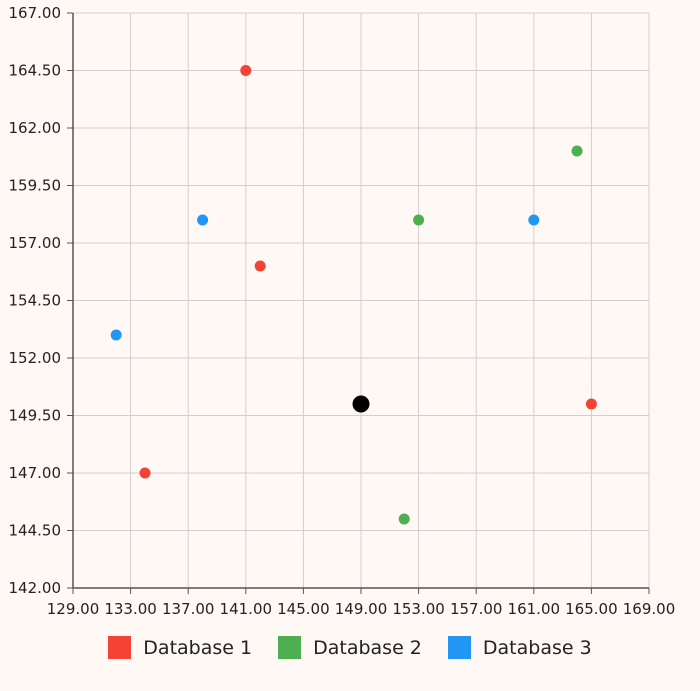 The width and height of the screenshot is (700, 691). What do you see at coordinates (367, 647) in the screenshot?
I see `legend-label: Database 2` at bounding box center [367, 647].